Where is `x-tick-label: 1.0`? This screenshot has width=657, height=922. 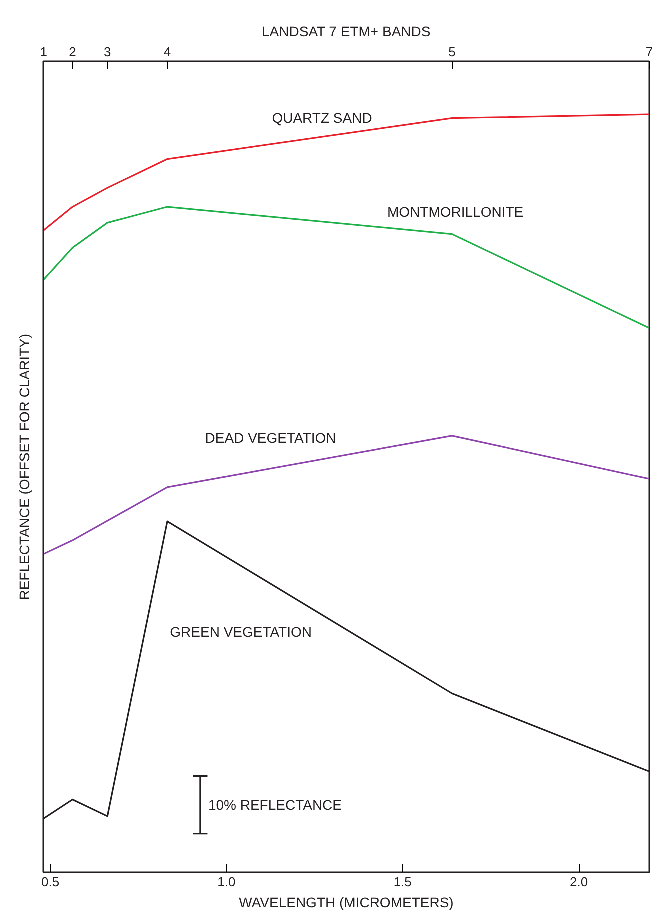 x-tick-label: 1.0 is located at coordinates (227, 882).